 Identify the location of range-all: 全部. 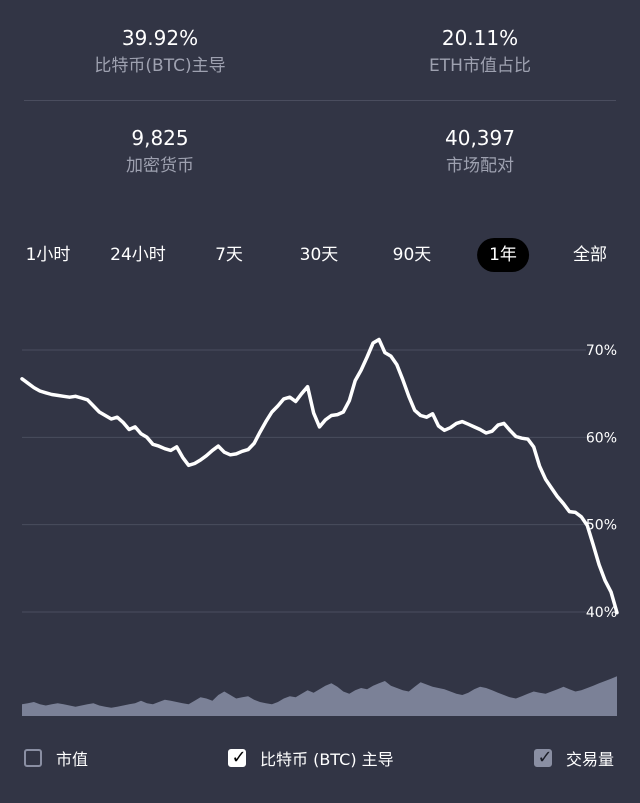
(590, 255).